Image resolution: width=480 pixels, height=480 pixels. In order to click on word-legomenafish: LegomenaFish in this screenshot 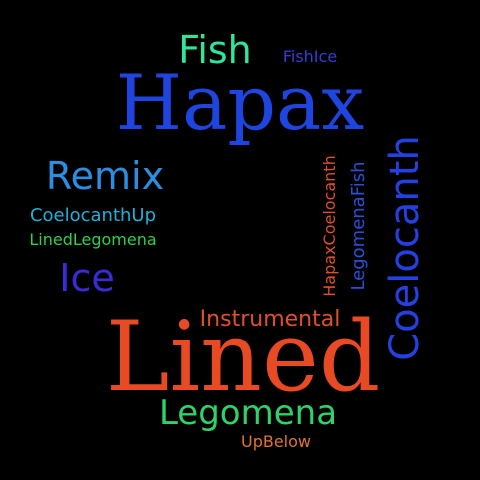, I will do `click(358, 226)`.